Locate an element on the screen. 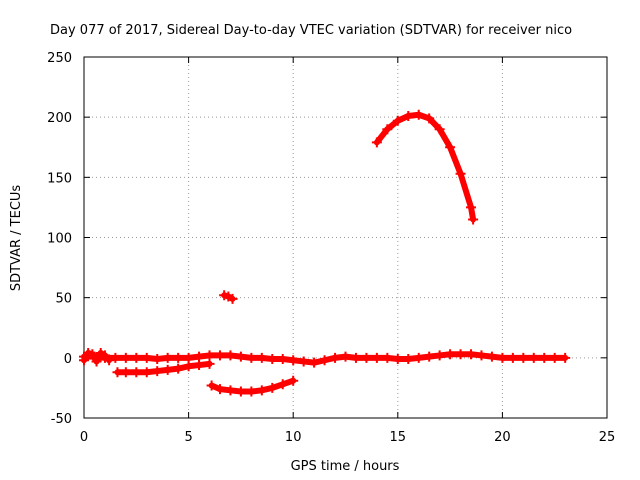 The image size is (640, 480). x-tick-label: 5 is located at coordinates (188, 437).